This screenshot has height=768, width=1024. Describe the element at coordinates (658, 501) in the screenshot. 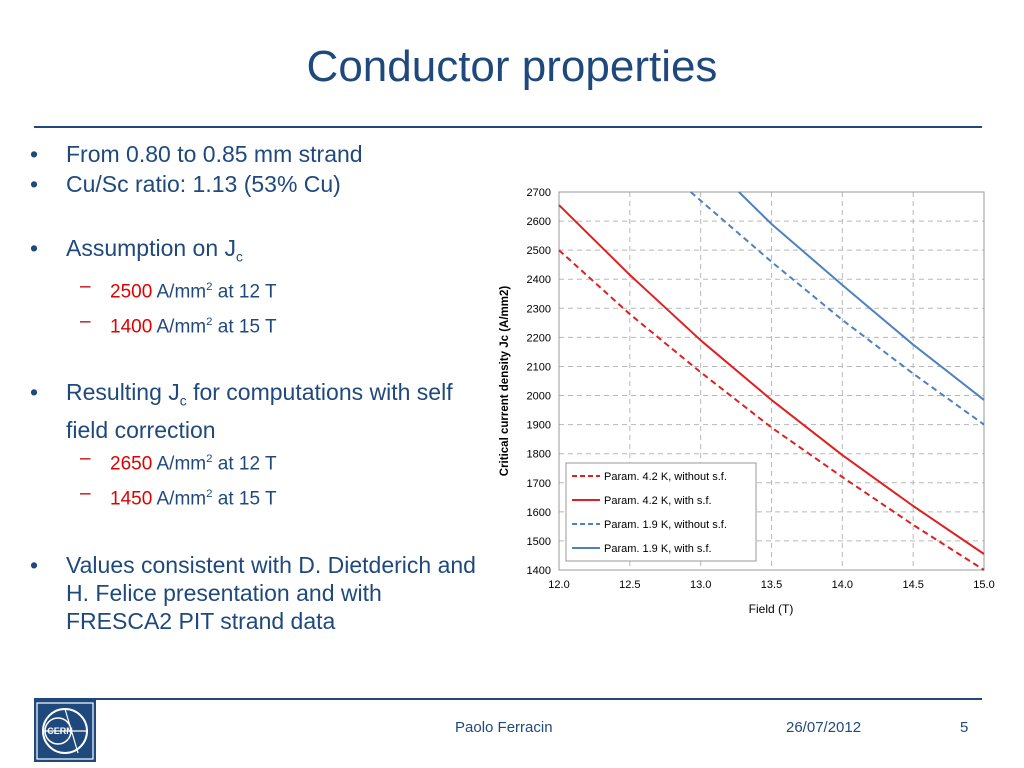

I see `legend-label: Param. 4.2 K, with s.f.` at that location.